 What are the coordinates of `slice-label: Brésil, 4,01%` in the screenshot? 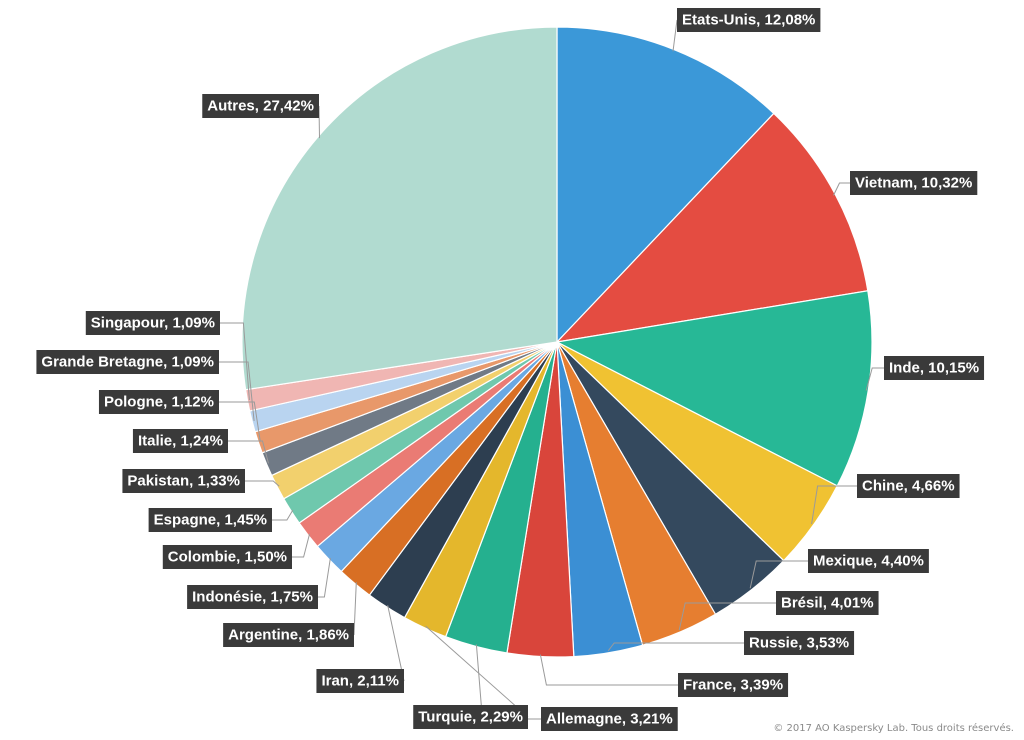 It's located at (827, 603).